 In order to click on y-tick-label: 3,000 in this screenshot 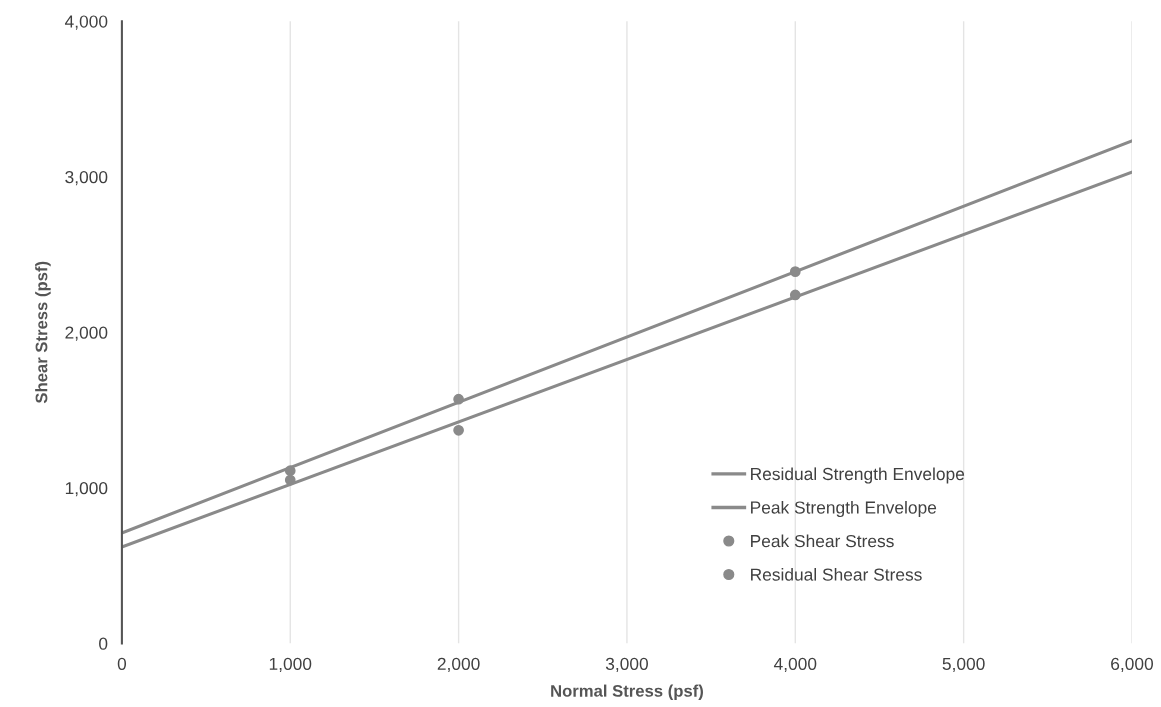, I will do `click(86, 178)`.